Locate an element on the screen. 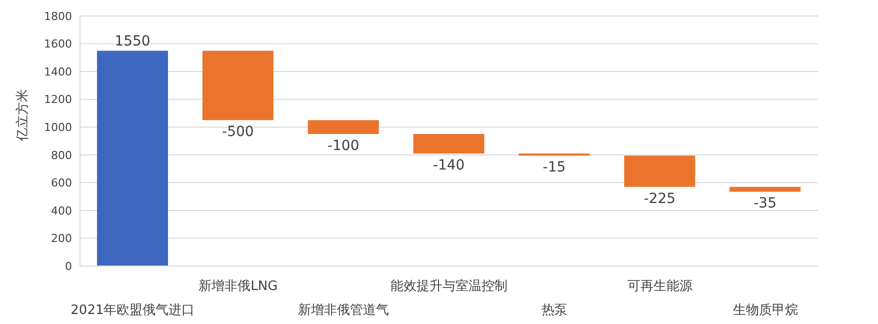  data-label: -35 is located at coordinates (765, 204).